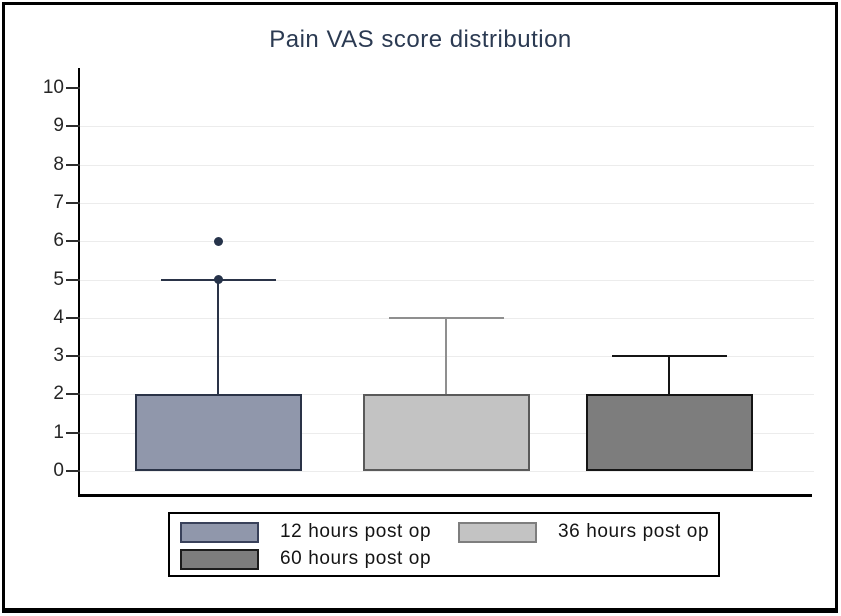  I want to click on y-tick-label-5: 5, so click(58, 279).